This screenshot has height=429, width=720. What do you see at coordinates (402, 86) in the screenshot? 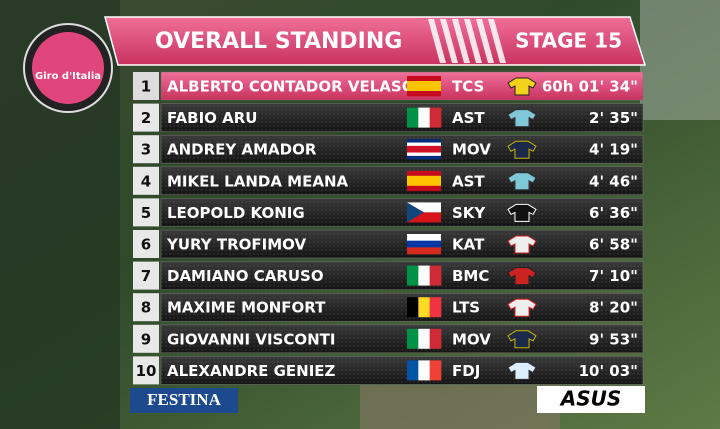
I see `row-box` at bounding box center [402, 86].